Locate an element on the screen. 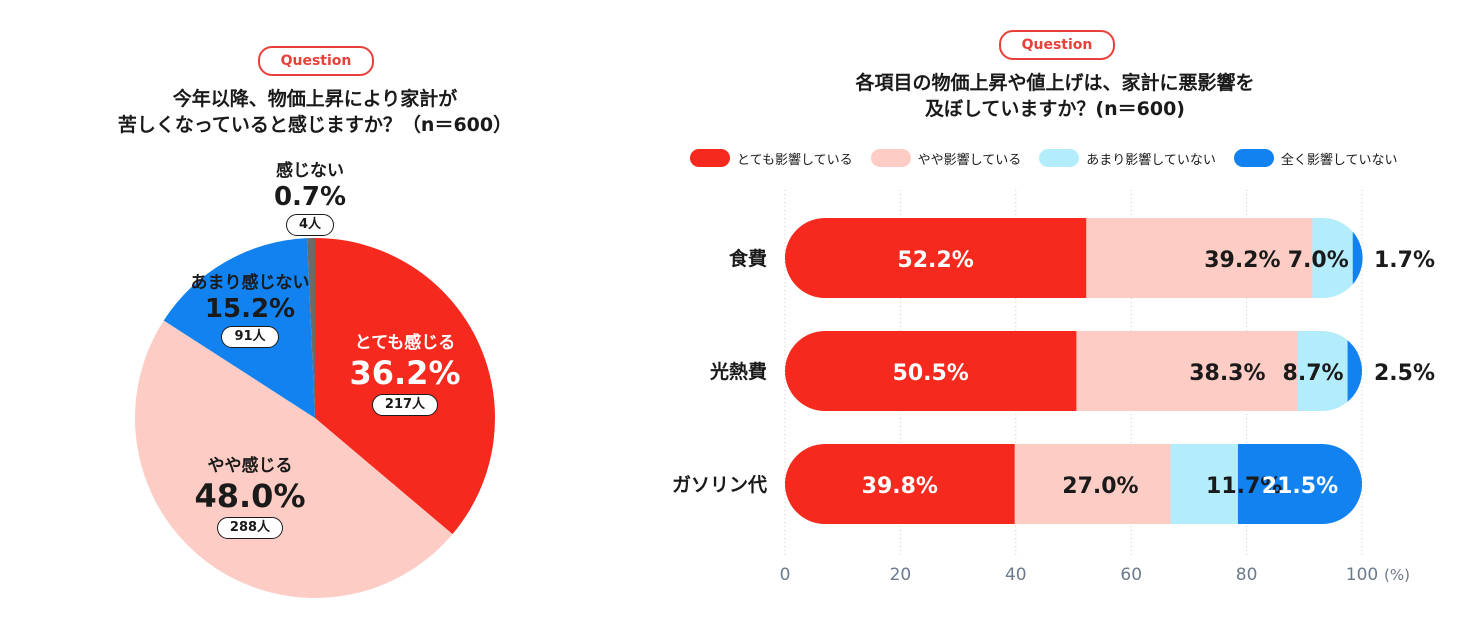  bar-value-label: 52.2% is located at coordinates (935, 260).